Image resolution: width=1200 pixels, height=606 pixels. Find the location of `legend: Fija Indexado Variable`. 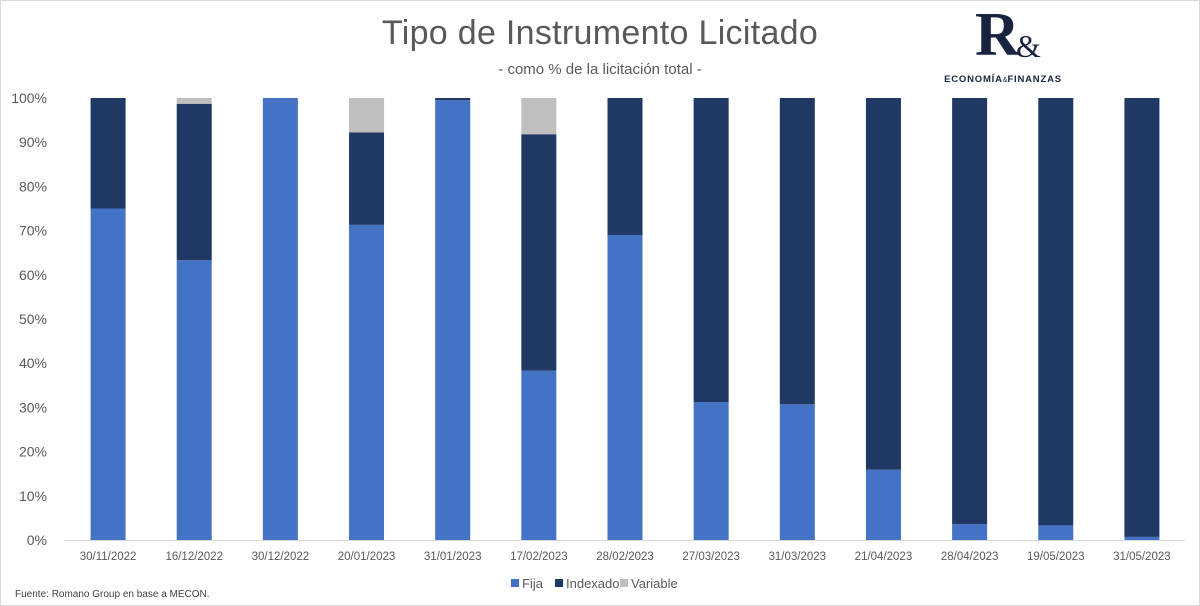

legend: Fija Indexado Variable is located at coordinates (594, 583).